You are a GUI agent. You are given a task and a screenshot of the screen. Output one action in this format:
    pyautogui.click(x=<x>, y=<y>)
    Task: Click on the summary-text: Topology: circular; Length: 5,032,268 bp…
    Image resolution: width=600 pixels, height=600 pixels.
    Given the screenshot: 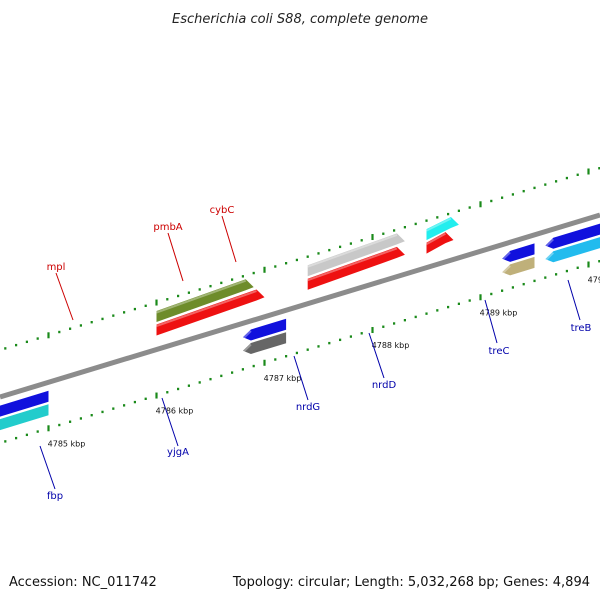 What is the action you would take?
    pyautogui.click(x=411, y=582)
    